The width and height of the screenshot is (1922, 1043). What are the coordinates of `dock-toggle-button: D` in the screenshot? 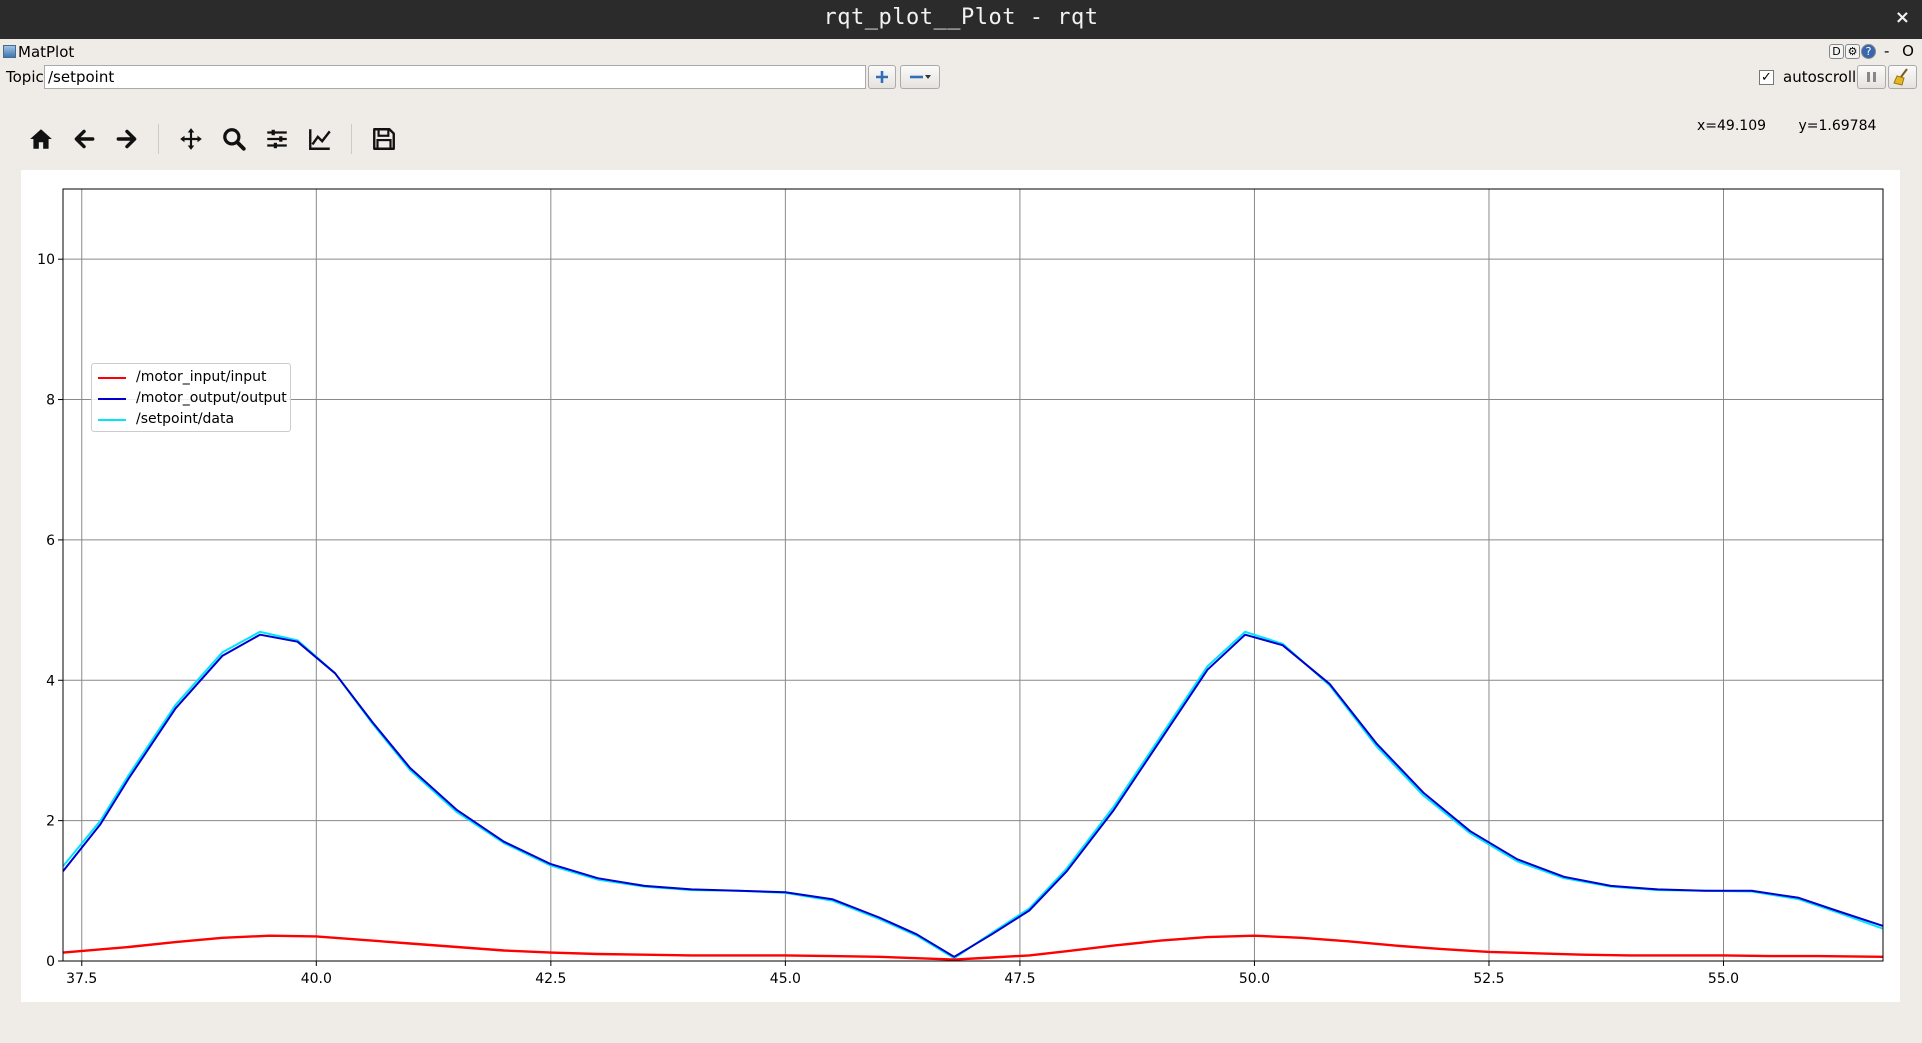 It's located at (1836, 51).